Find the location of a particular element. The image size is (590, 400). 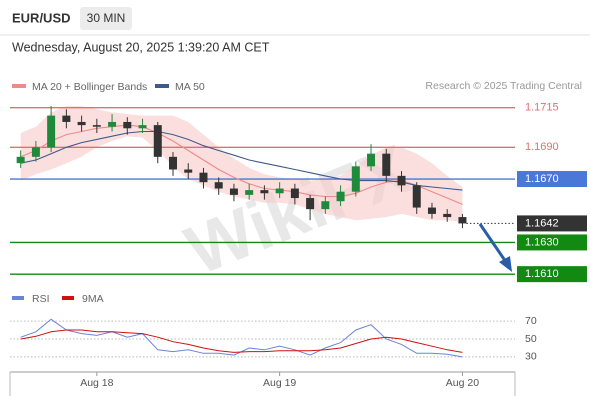

symbol: EUR/USD is located at coordinates (41, 17).